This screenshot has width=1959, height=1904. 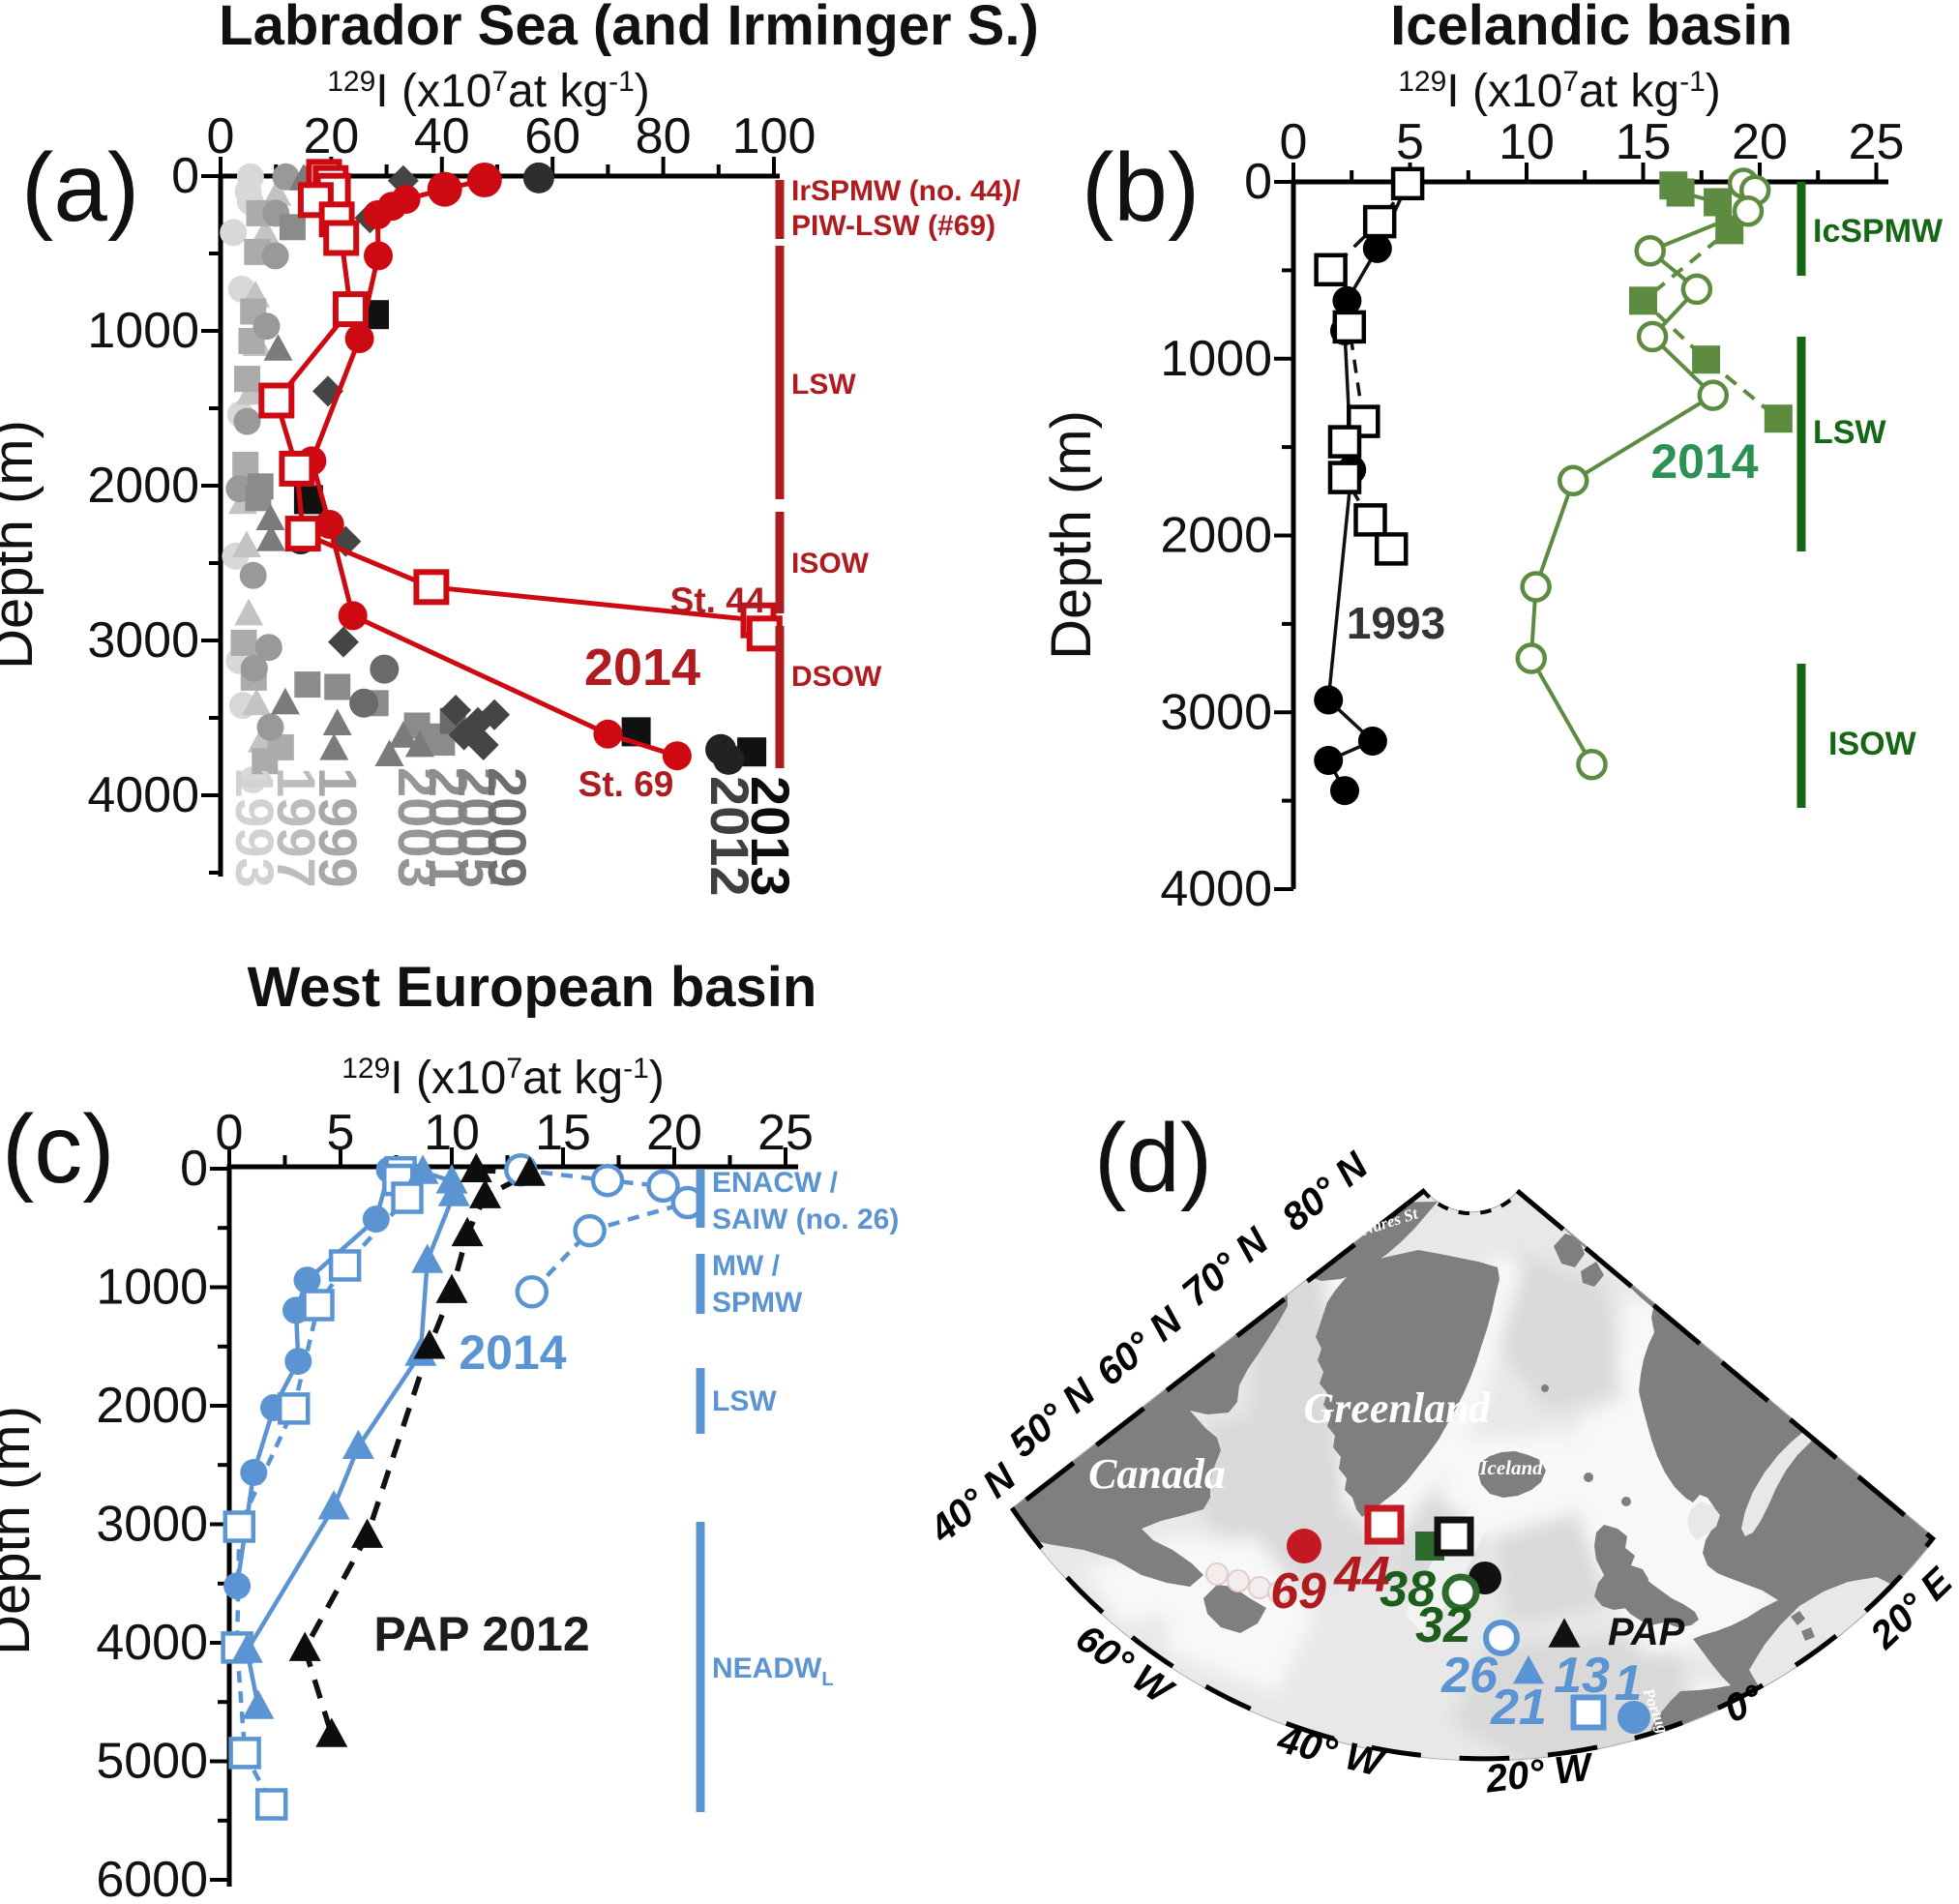 What do you see at coordinates (1518, 1708) in the screenshot?
I see `svg-text: 21` at bounding box center [1518, 1708].